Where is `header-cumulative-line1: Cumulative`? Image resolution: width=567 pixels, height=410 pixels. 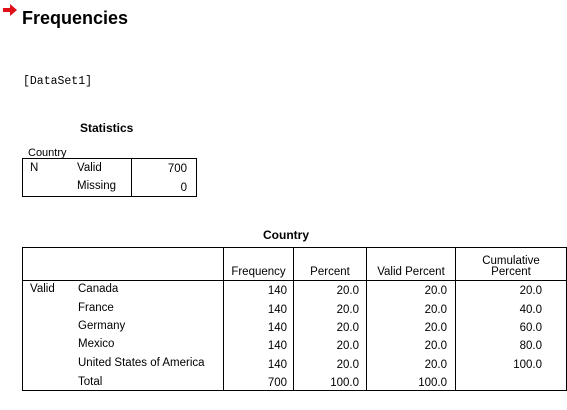 header-cumulative-line1: Cumulative is located at coordinates (511, 261).